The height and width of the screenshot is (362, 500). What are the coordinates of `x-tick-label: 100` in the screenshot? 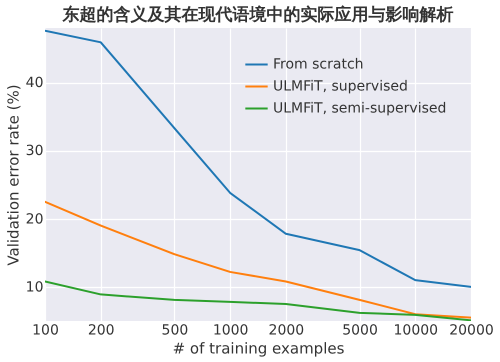 It's located at (45, 330).